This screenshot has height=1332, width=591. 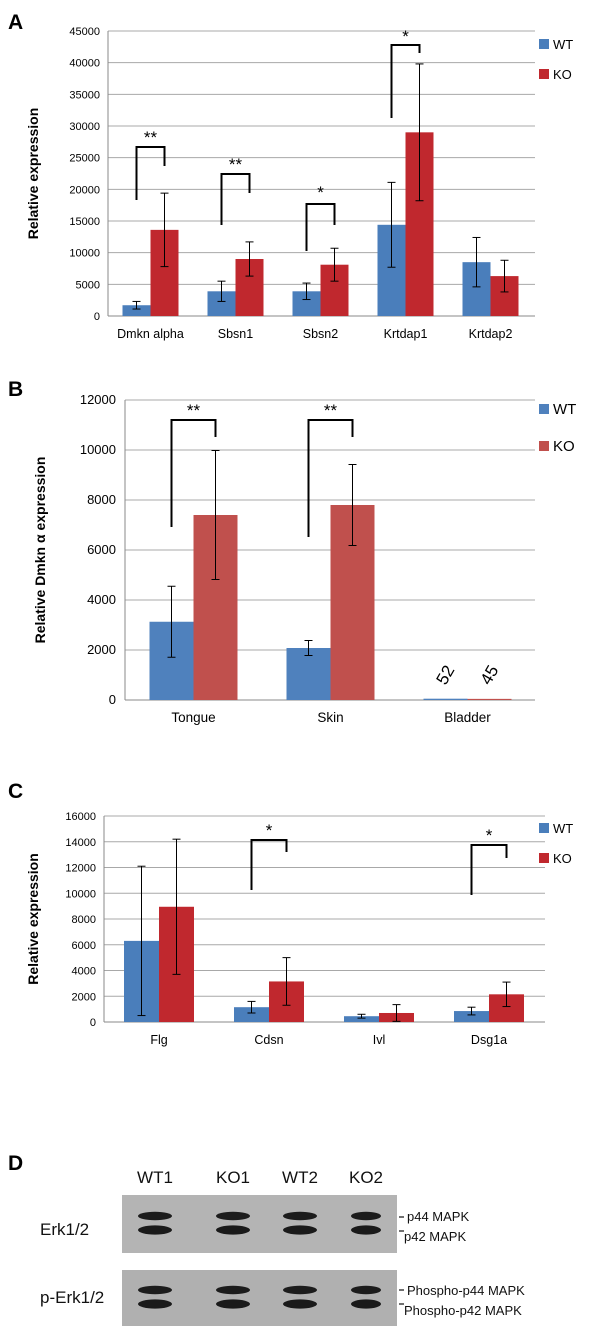 I want to click on blot-column-label: KO1, so click(x=233, y=1177).